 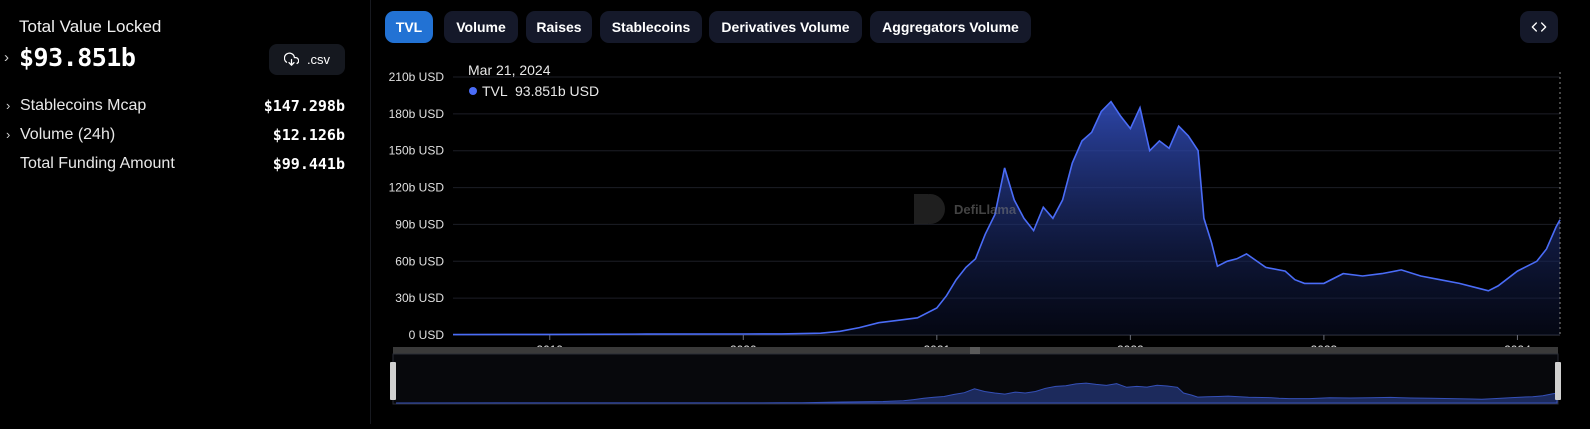 What do you see at coordinates (90, 26) in the screenshot?
I see `tvl-label: Total Value Locked` at bounding box center [90, 26].